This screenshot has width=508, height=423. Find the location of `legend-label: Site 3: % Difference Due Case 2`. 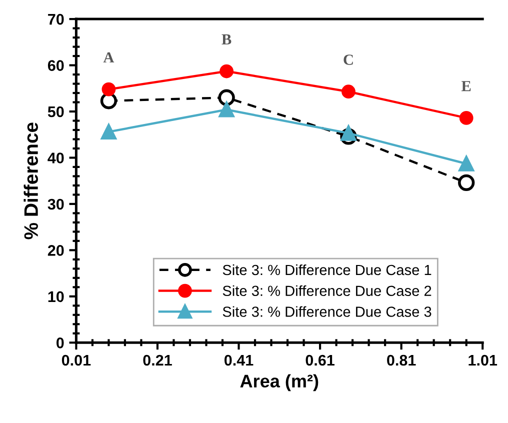

legend-label: Site 3: % Difference Due Case 2 is located at coordinates (327, 290).